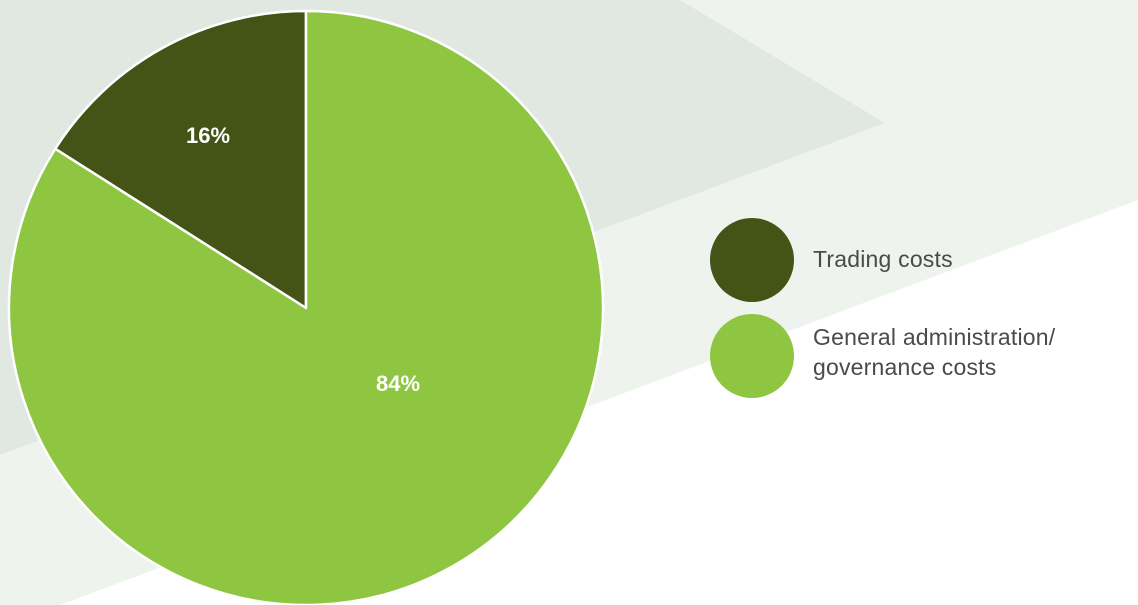  What do you see at coordinates (752, 356) in the screenshot?
I see `legend-swatch-general-administration` at bounding box center [752, 356].